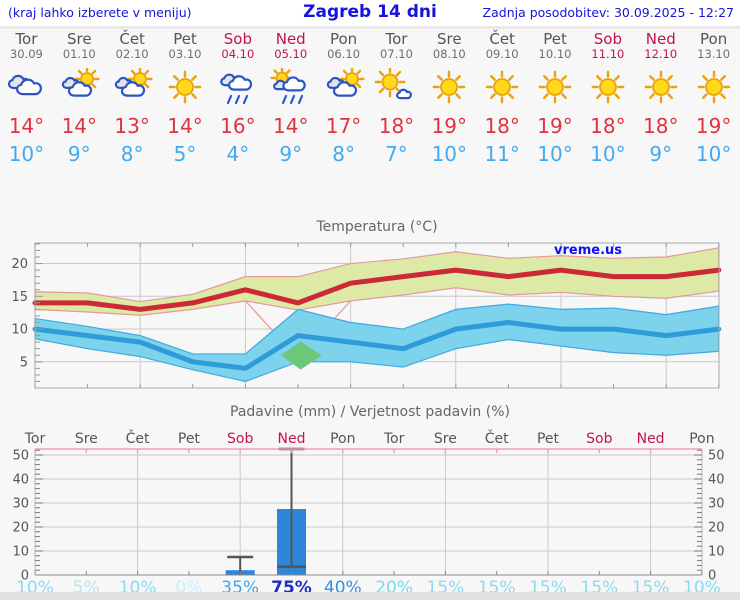 The image size is (740, 600). I want to click on day-column-06.10: Pon 06.10 17° 8°, so click(343, 99).